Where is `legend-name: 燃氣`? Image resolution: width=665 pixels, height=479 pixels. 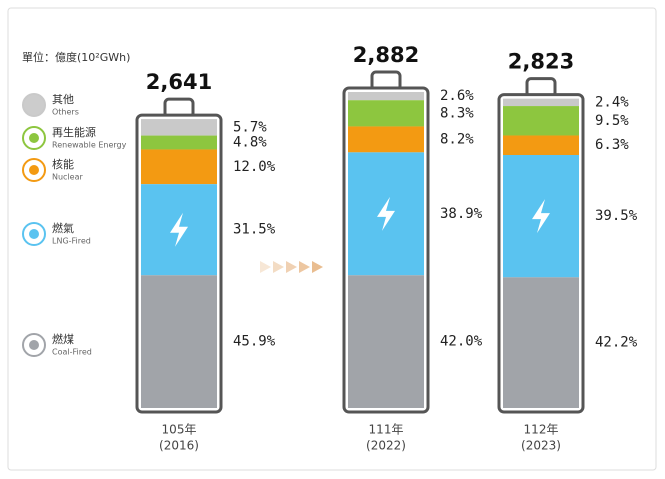
legend-name: 燃氣 is located at coordinates (63, 228).